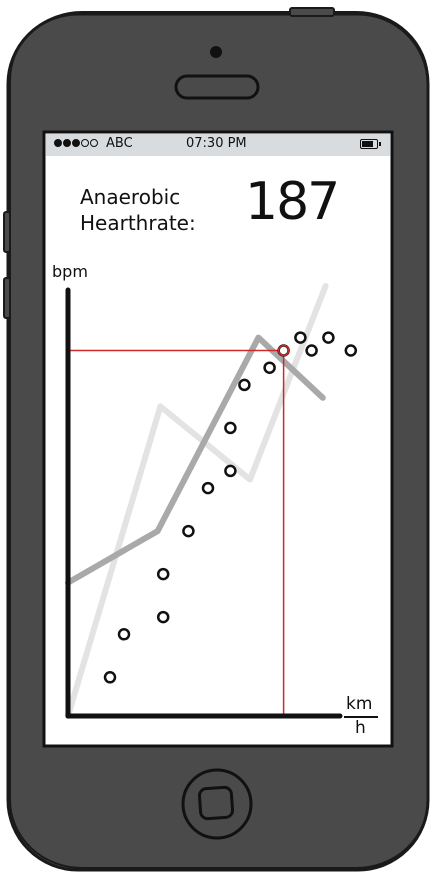 The width and height of the screenshot is (436, 878). I want to click on metric-value: 187, so click(292, 202).